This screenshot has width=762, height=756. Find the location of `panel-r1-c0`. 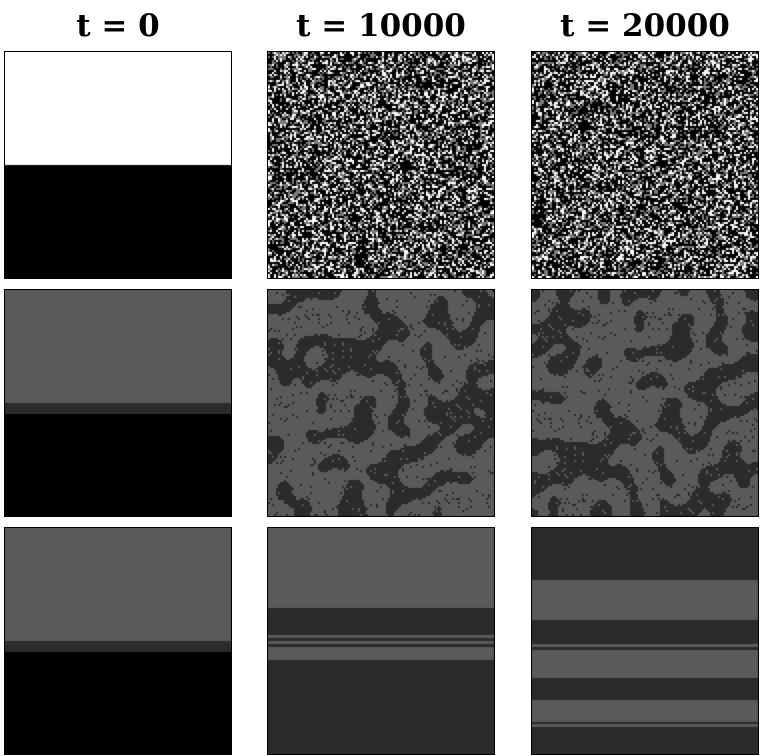

panel-r1-c0 is located at coordinates (118, 403).